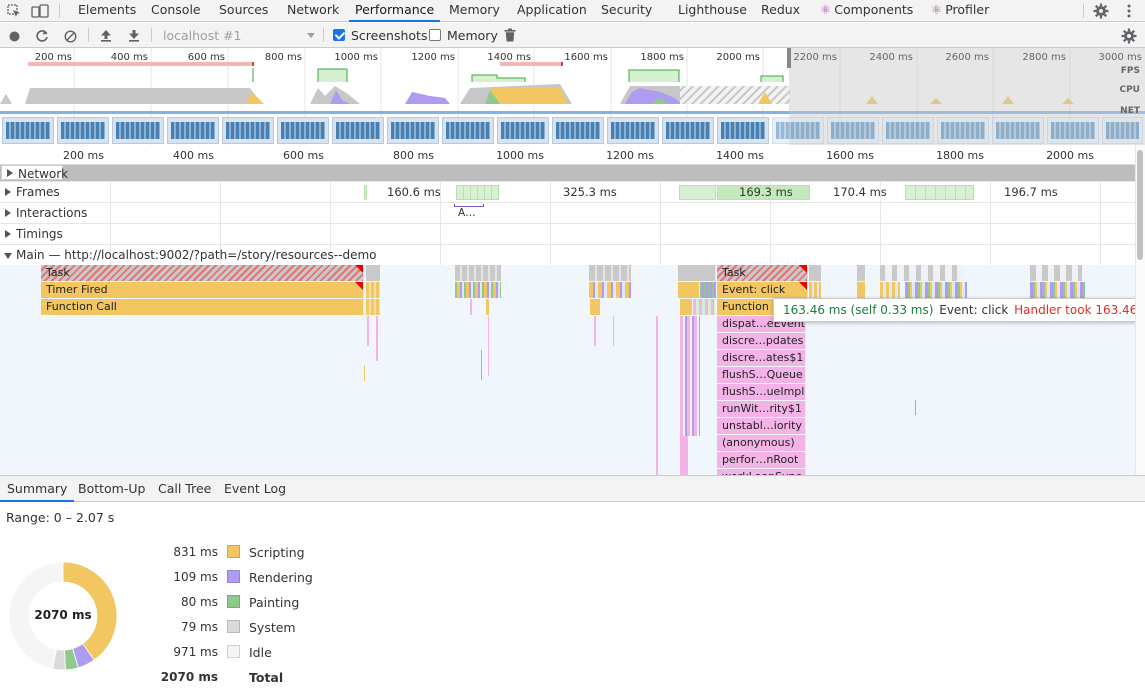 The image size is (1145, 698). I want to click on tab-profiler: ⚛ Profiler, so click(960, 11).